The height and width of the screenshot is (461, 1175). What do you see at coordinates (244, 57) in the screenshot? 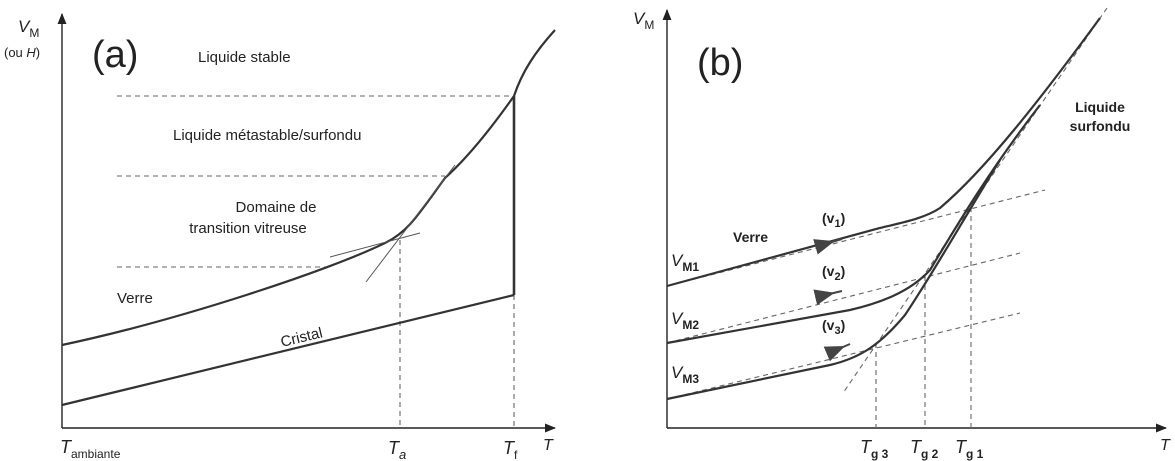
I see `panel-a-region-liquid-stable: Liquide stable` at bounding box center [244, 57].